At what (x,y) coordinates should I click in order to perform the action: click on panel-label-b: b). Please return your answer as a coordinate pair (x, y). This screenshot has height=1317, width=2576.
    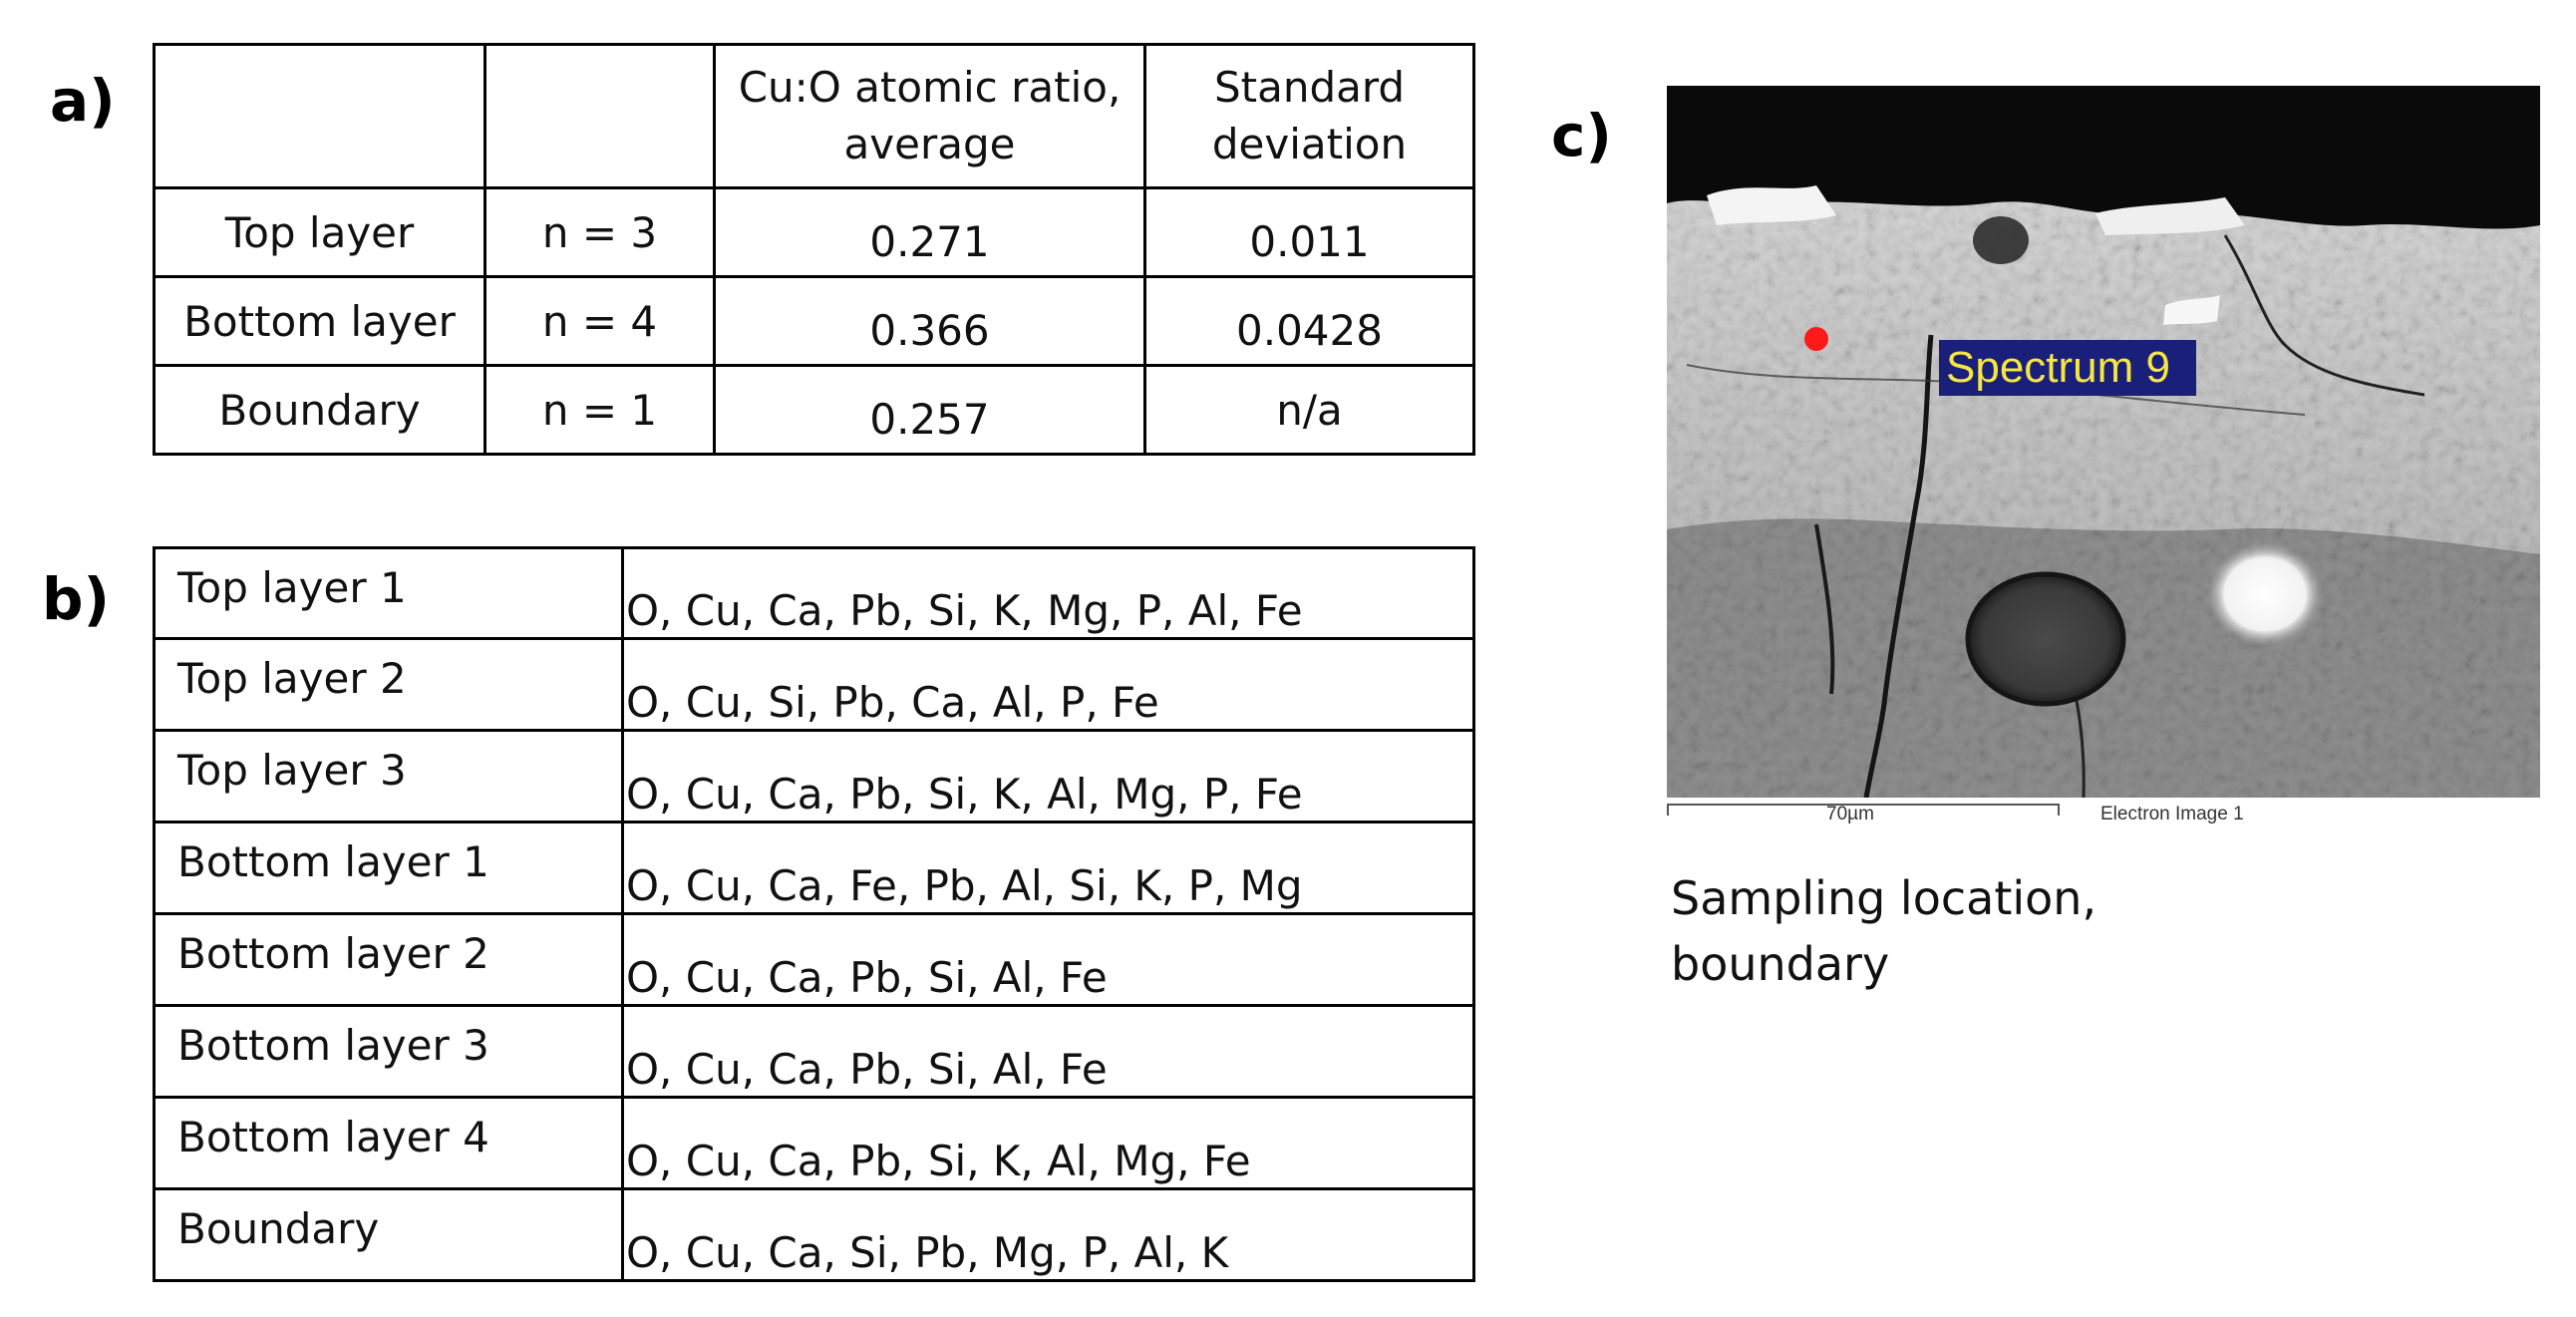
    Looking at the image, I should click on (76, 599).